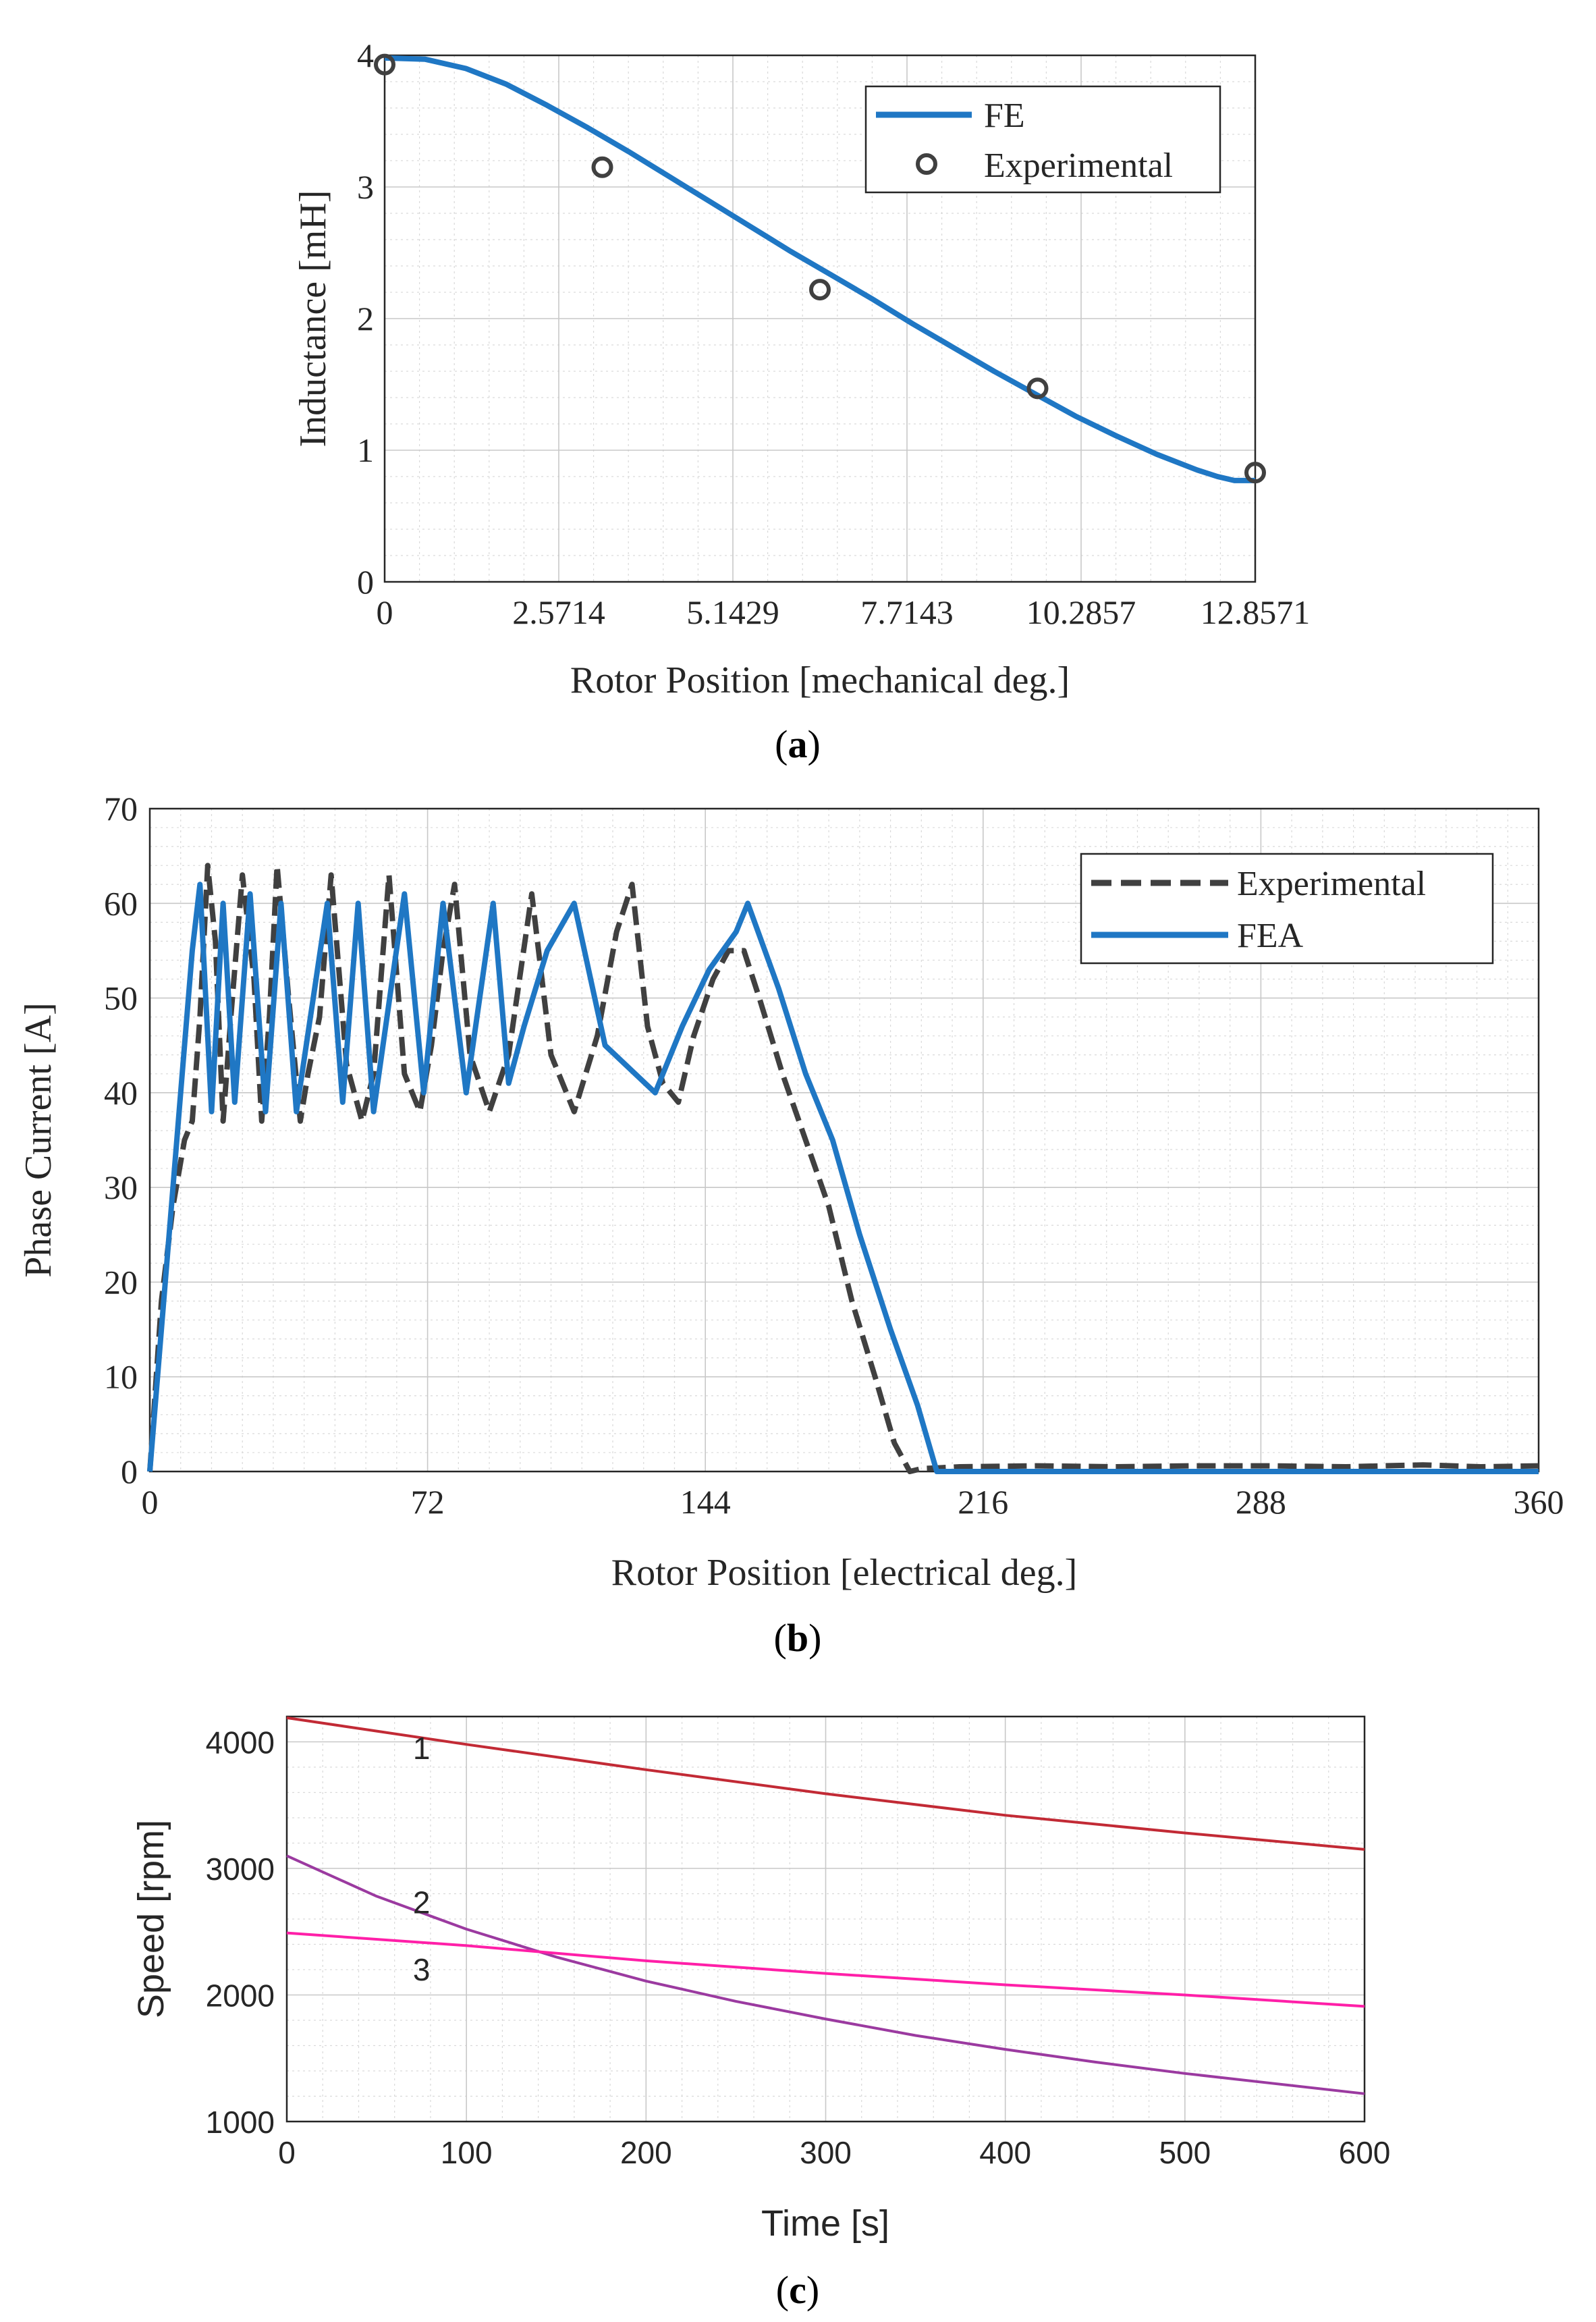 This screenshot has height=2322, width=1596. I want to click on panel-a-legend-fe-label: FE, so click(1005, 116).